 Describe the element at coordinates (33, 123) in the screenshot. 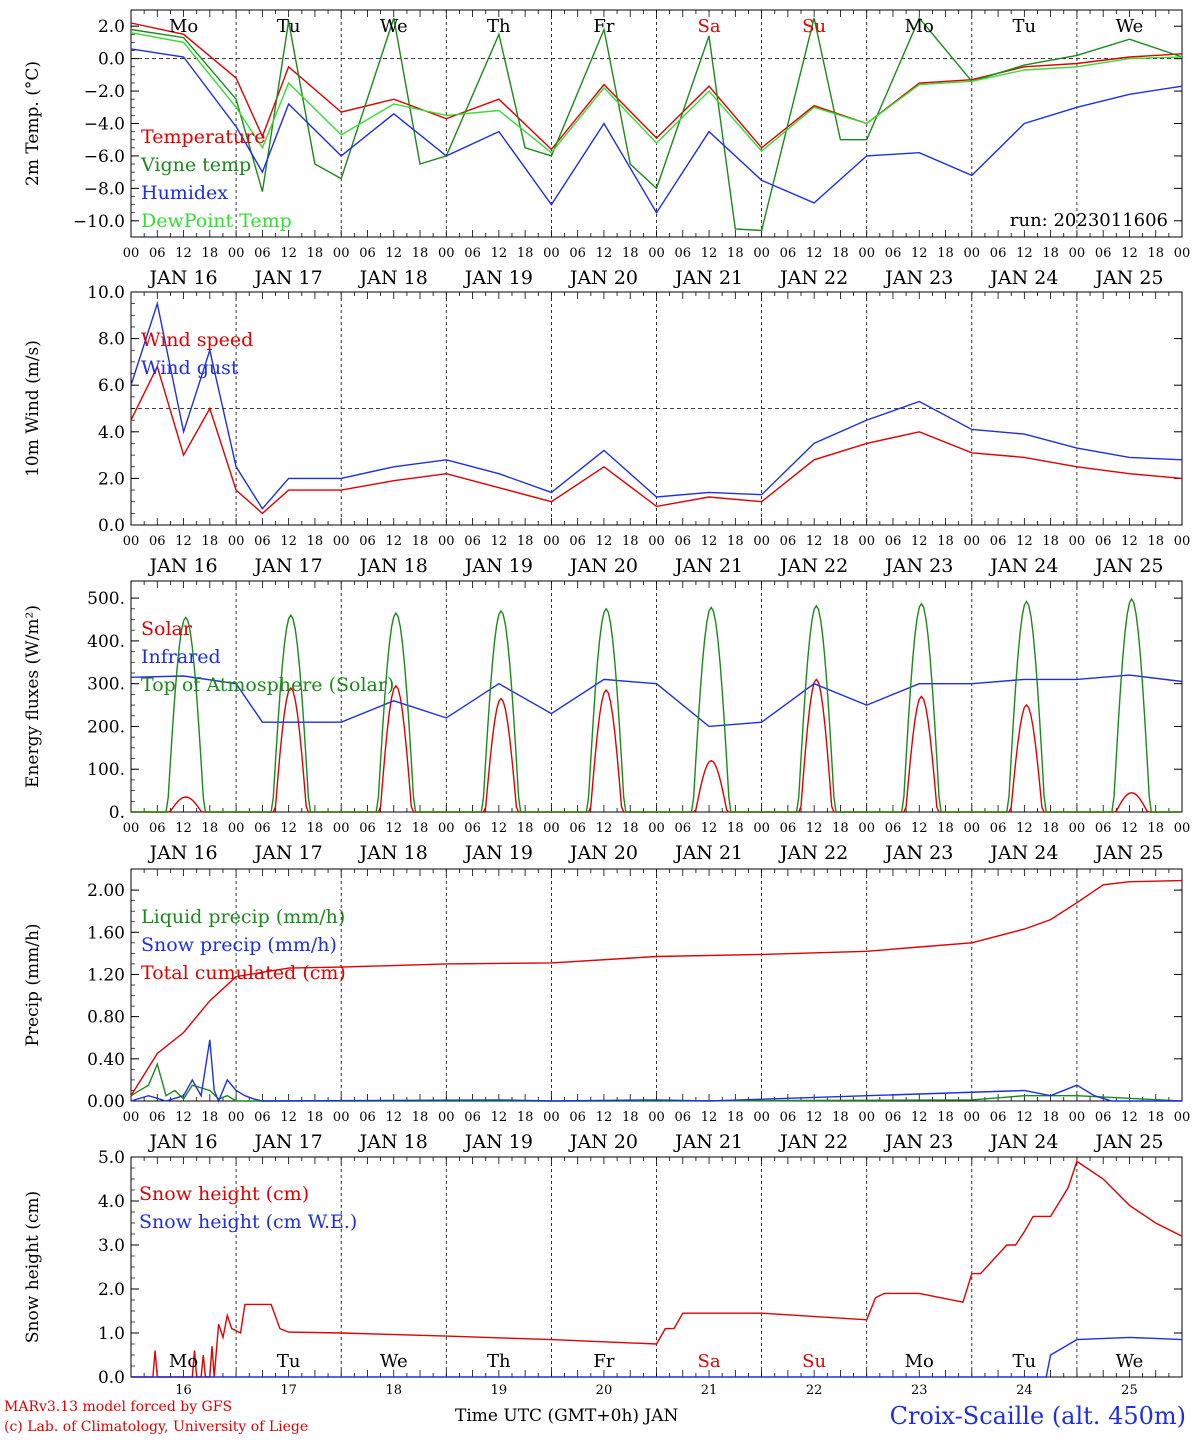

I see `y-axis-label: 2m Temp. (°C)` at that location.